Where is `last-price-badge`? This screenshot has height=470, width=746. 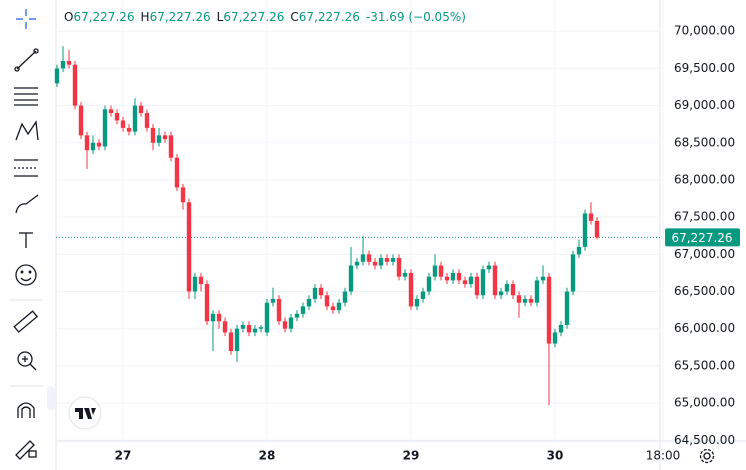
last-price-badge is located at coordinates (702, 237).